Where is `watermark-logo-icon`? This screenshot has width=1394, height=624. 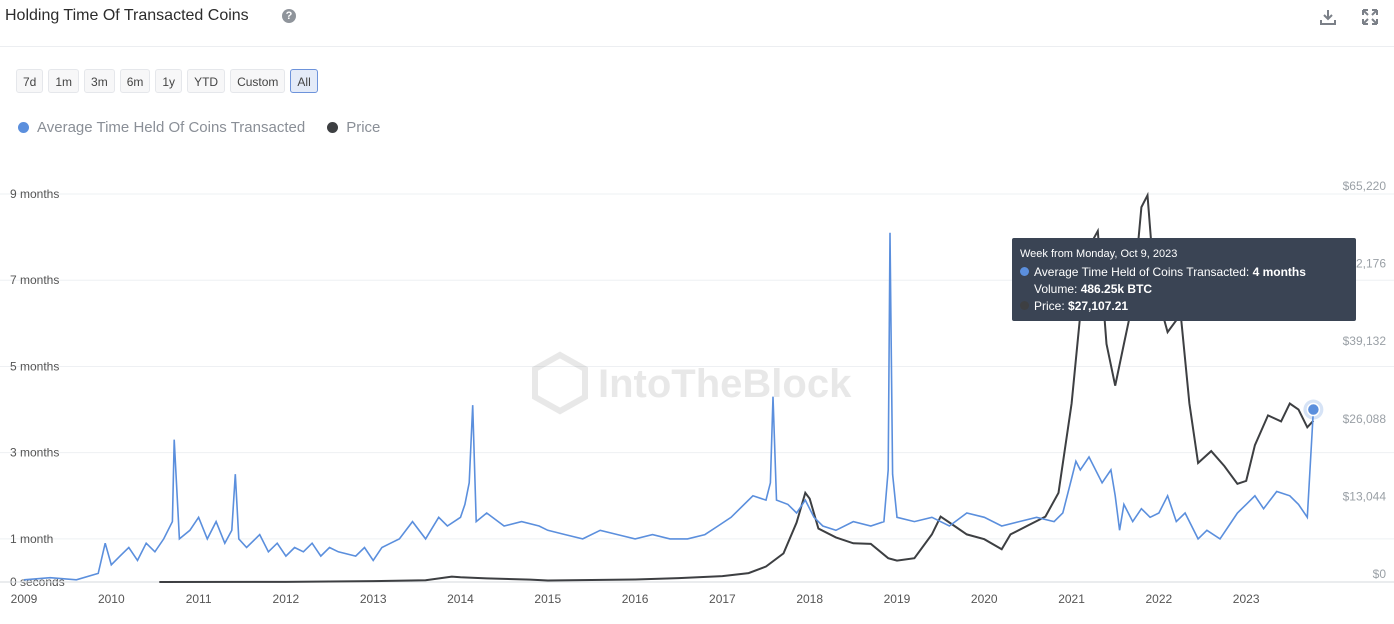
watermark-logo-icon is located at coordinates (560, 383).